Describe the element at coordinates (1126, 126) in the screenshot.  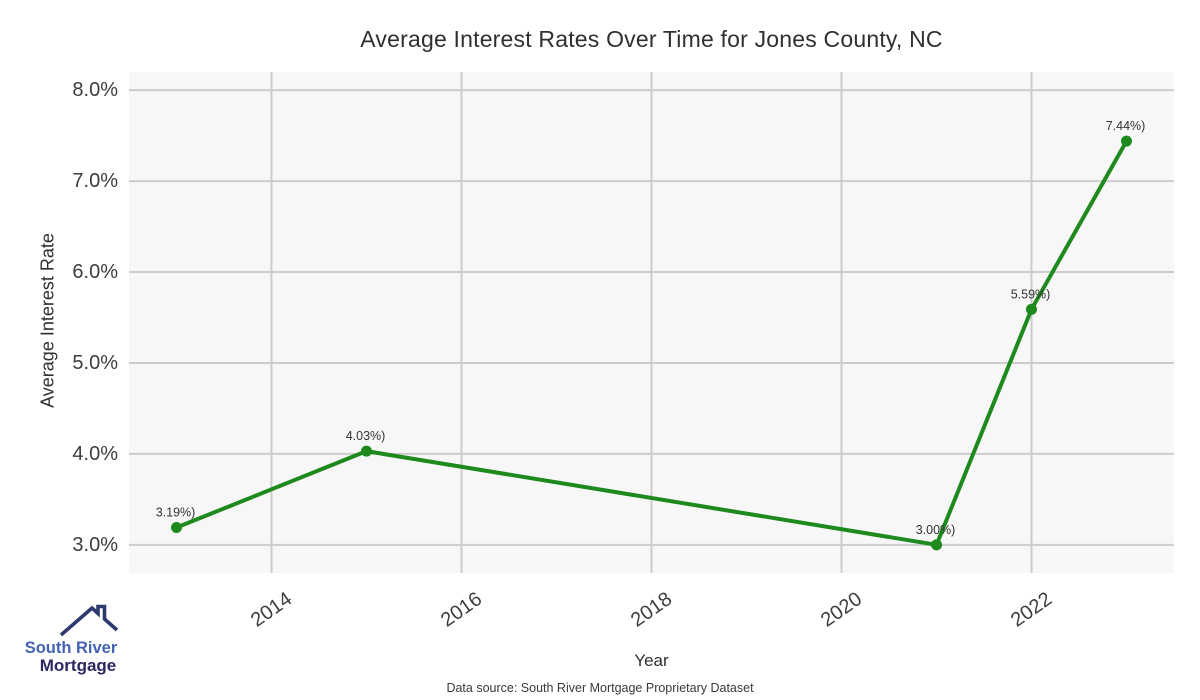
I see `data-point-label: 7.44%)` at that location.